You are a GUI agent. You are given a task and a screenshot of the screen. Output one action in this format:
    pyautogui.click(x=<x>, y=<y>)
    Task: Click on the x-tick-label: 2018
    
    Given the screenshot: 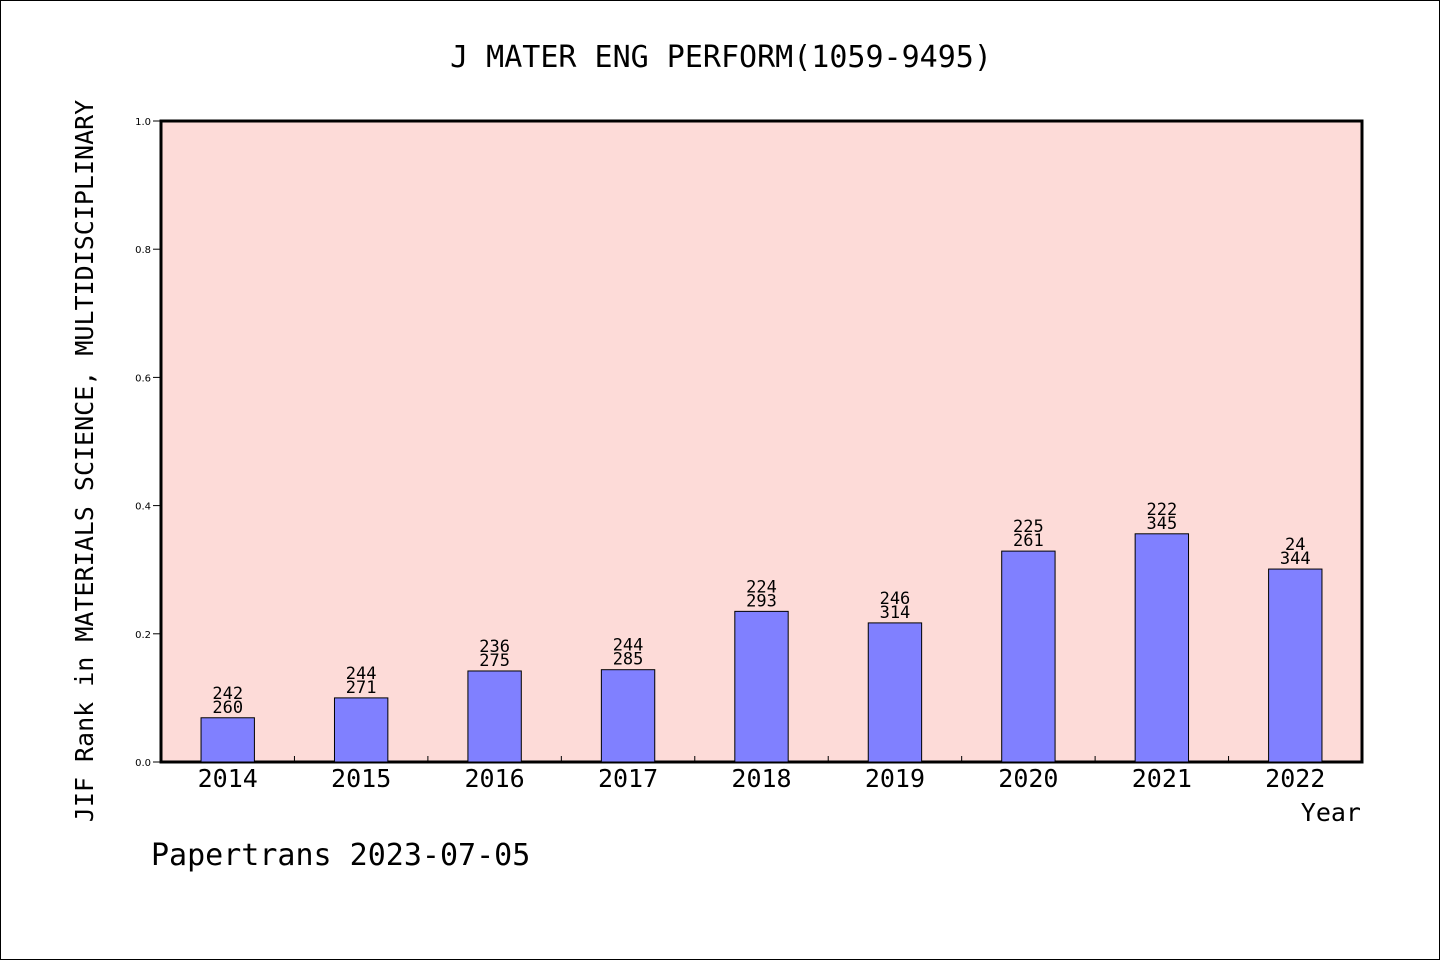 What is the action you would take?
    pyautogui.click(x=761, y=778)
    